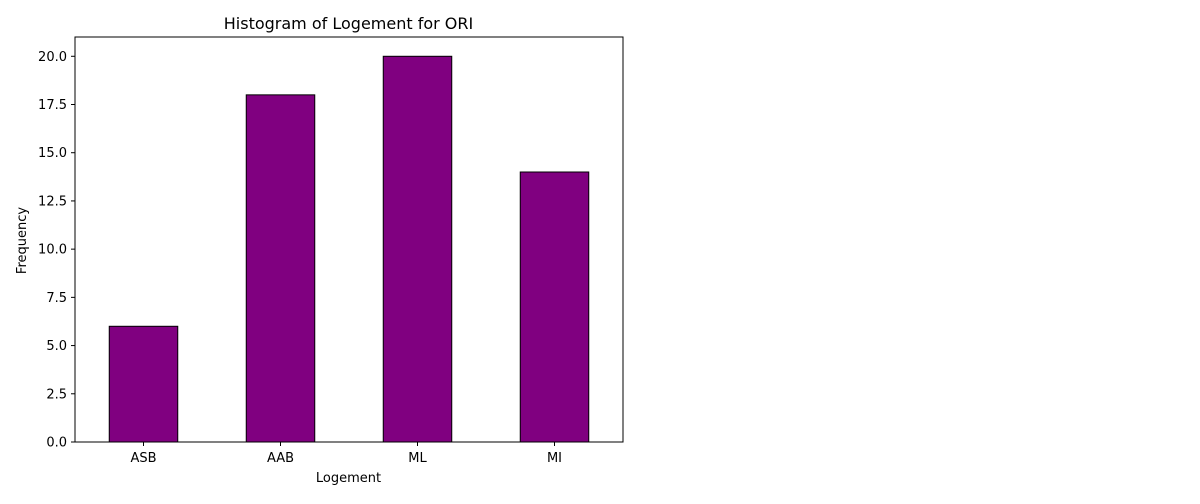 The image size is (1200, 504). What do you see at coordinates (52, 250) in the screenshot?
I see `y-tick-label: 10.0` at bounding box center [52, 250].